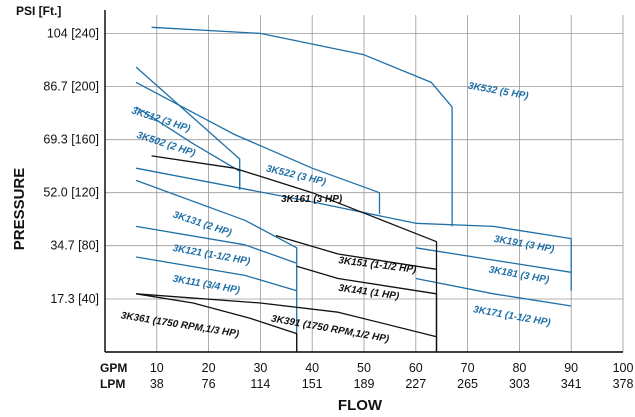 This screenshot has height=417, width=635. What do you see at coordinates (467, 384) in the screenshot?
I see `x-tick-lpm: 265` at bounding box center [467, 384].